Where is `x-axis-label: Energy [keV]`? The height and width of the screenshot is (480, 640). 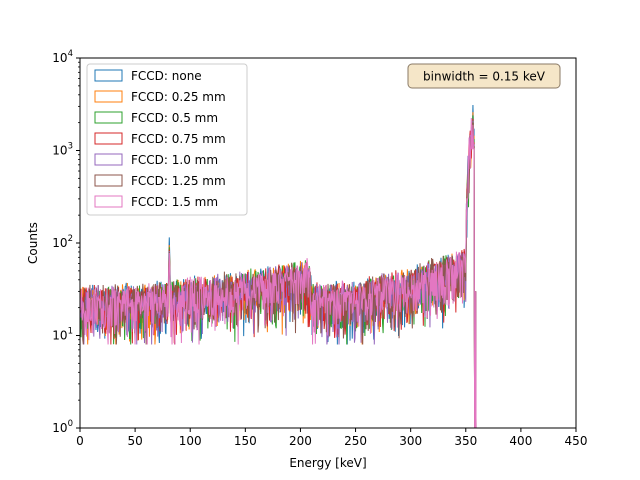
x-axis-label: Energy [keV] is located at coordinates (327, 463).